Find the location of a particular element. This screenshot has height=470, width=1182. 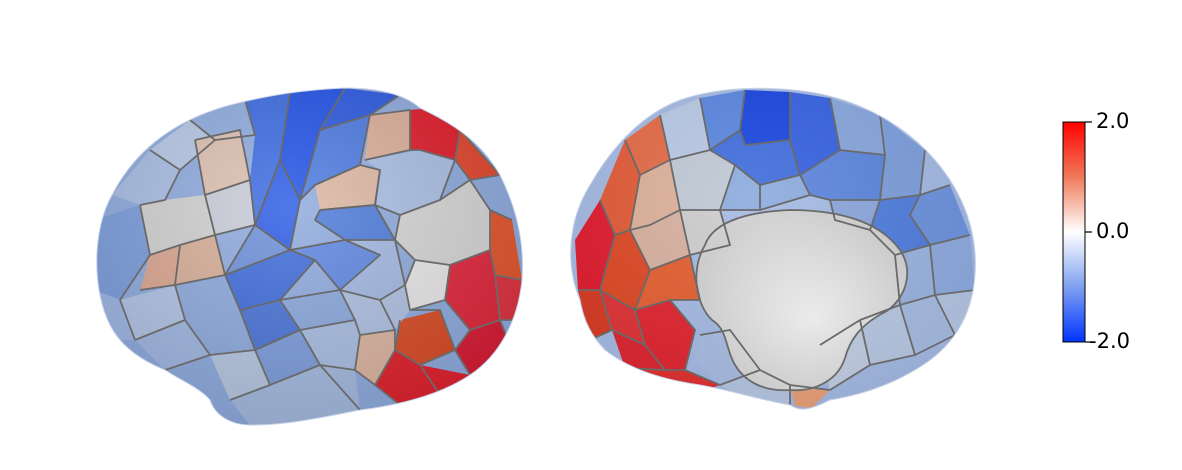

colorbar-mid-label: 0.0 is located at coordinates (1113, 231).